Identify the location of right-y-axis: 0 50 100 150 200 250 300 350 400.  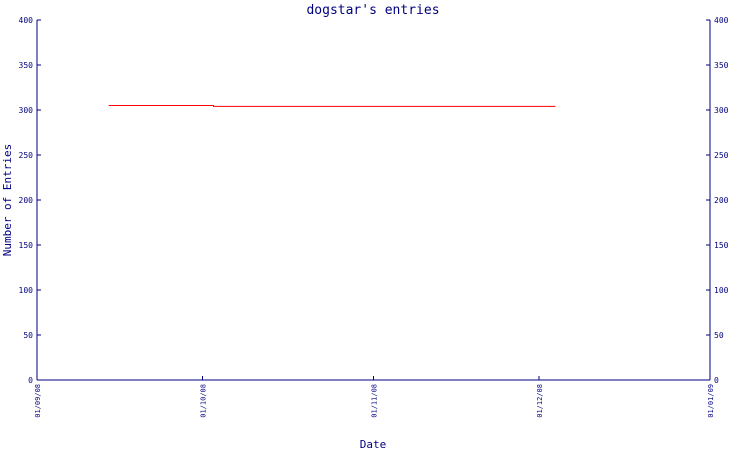
(717, 200).